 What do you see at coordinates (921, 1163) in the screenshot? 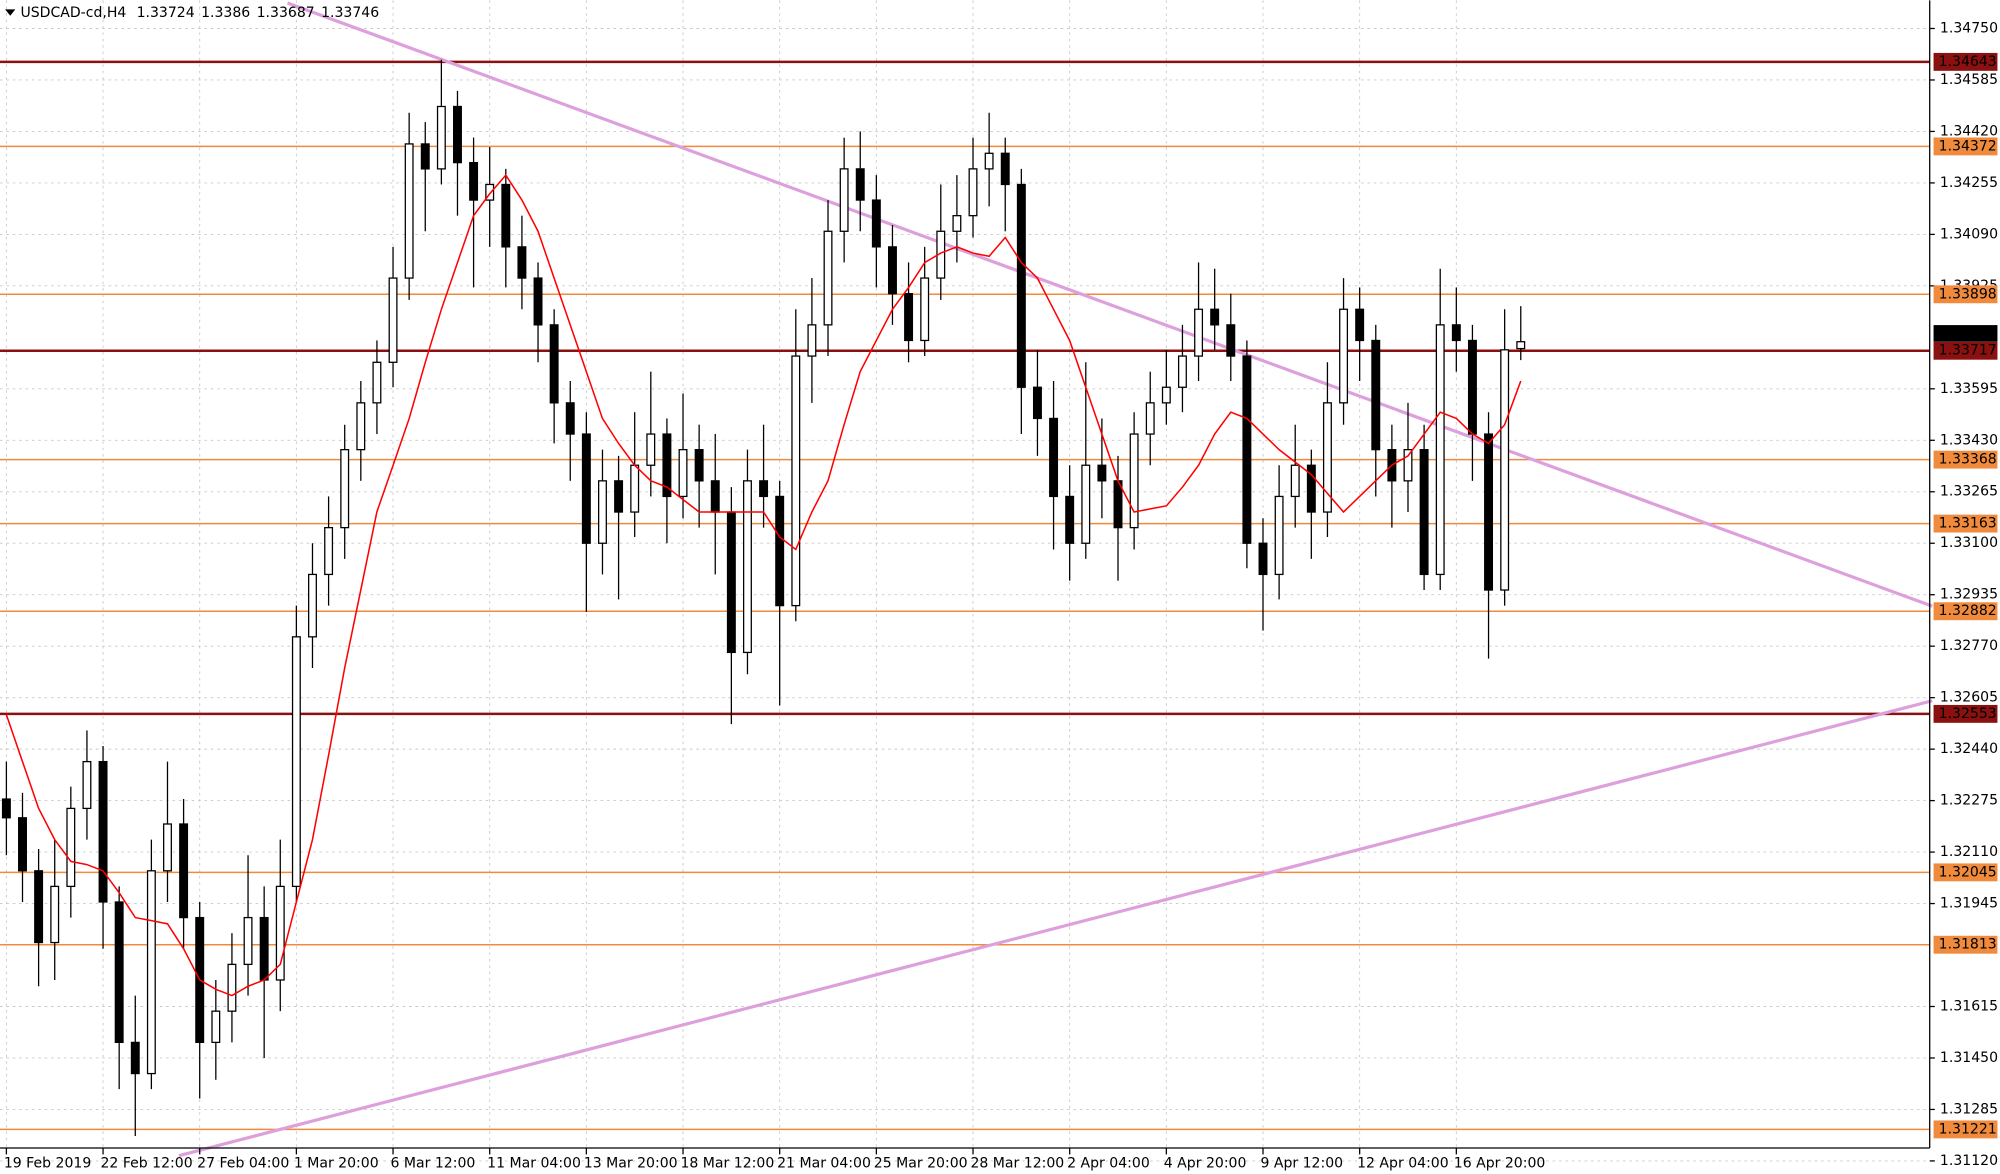
I see `x-tick-label: 25 Mar 20:00` at bounding box center [921, 1163].